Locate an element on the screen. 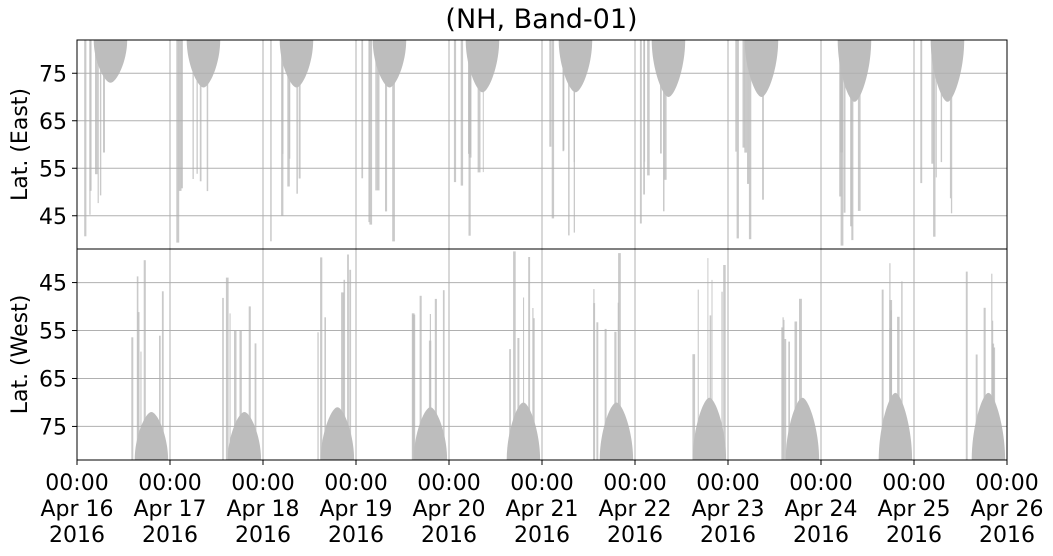 The height and width of the screenshot is (556, 1053). x-tick-label: Apr 24 is located at coordinates (820, 509).